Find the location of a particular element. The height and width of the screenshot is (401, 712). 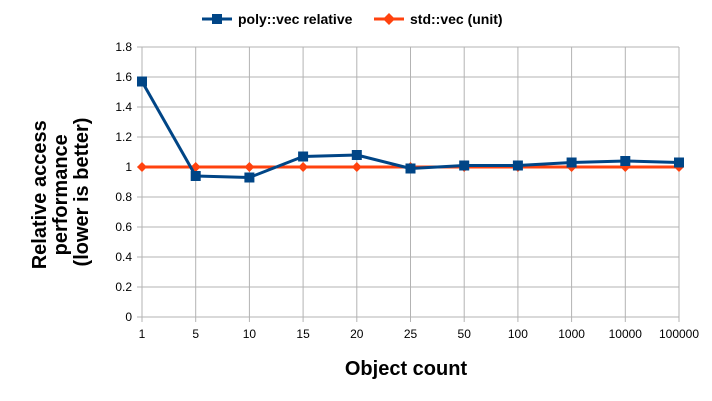

y-tick-label: 1.4 is located at coordinates (123, 107).